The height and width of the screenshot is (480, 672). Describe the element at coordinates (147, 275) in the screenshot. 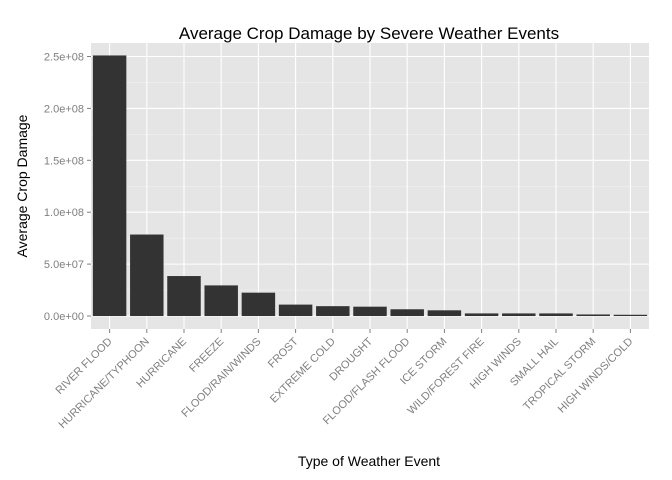

I see `bar-hurricane-typhoon` at that location.